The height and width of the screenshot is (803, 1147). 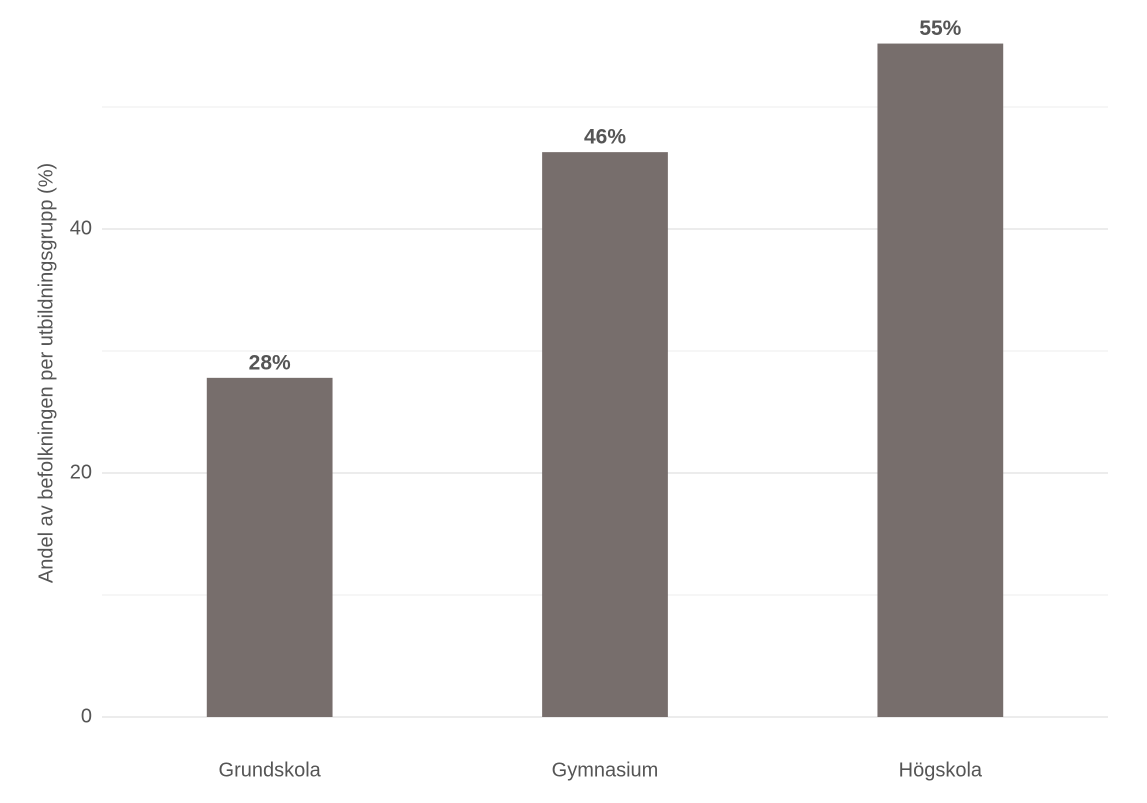 What do you see at coordinates (81, 472) in the screenshot?
I see `y-tick-label: 20` at bounding box center [81, 472].